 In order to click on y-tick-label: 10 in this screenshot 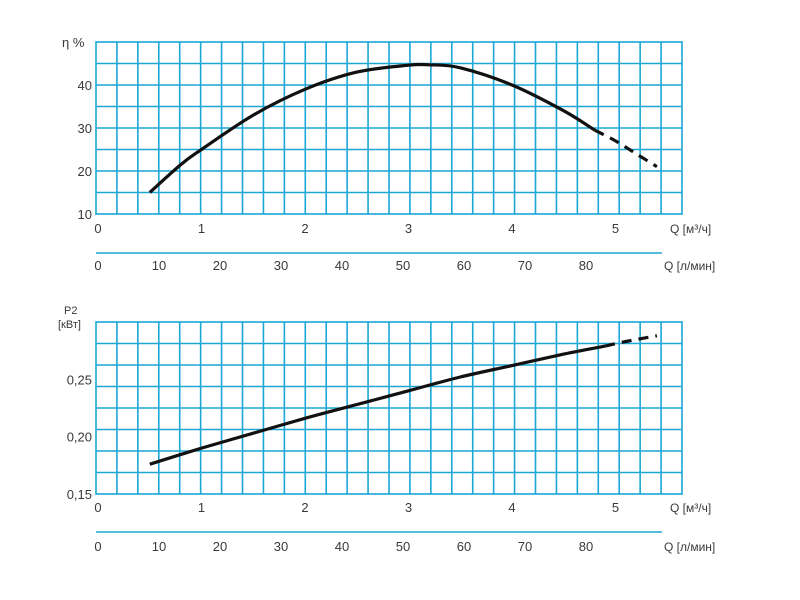, I will do `click(85, 214)`.